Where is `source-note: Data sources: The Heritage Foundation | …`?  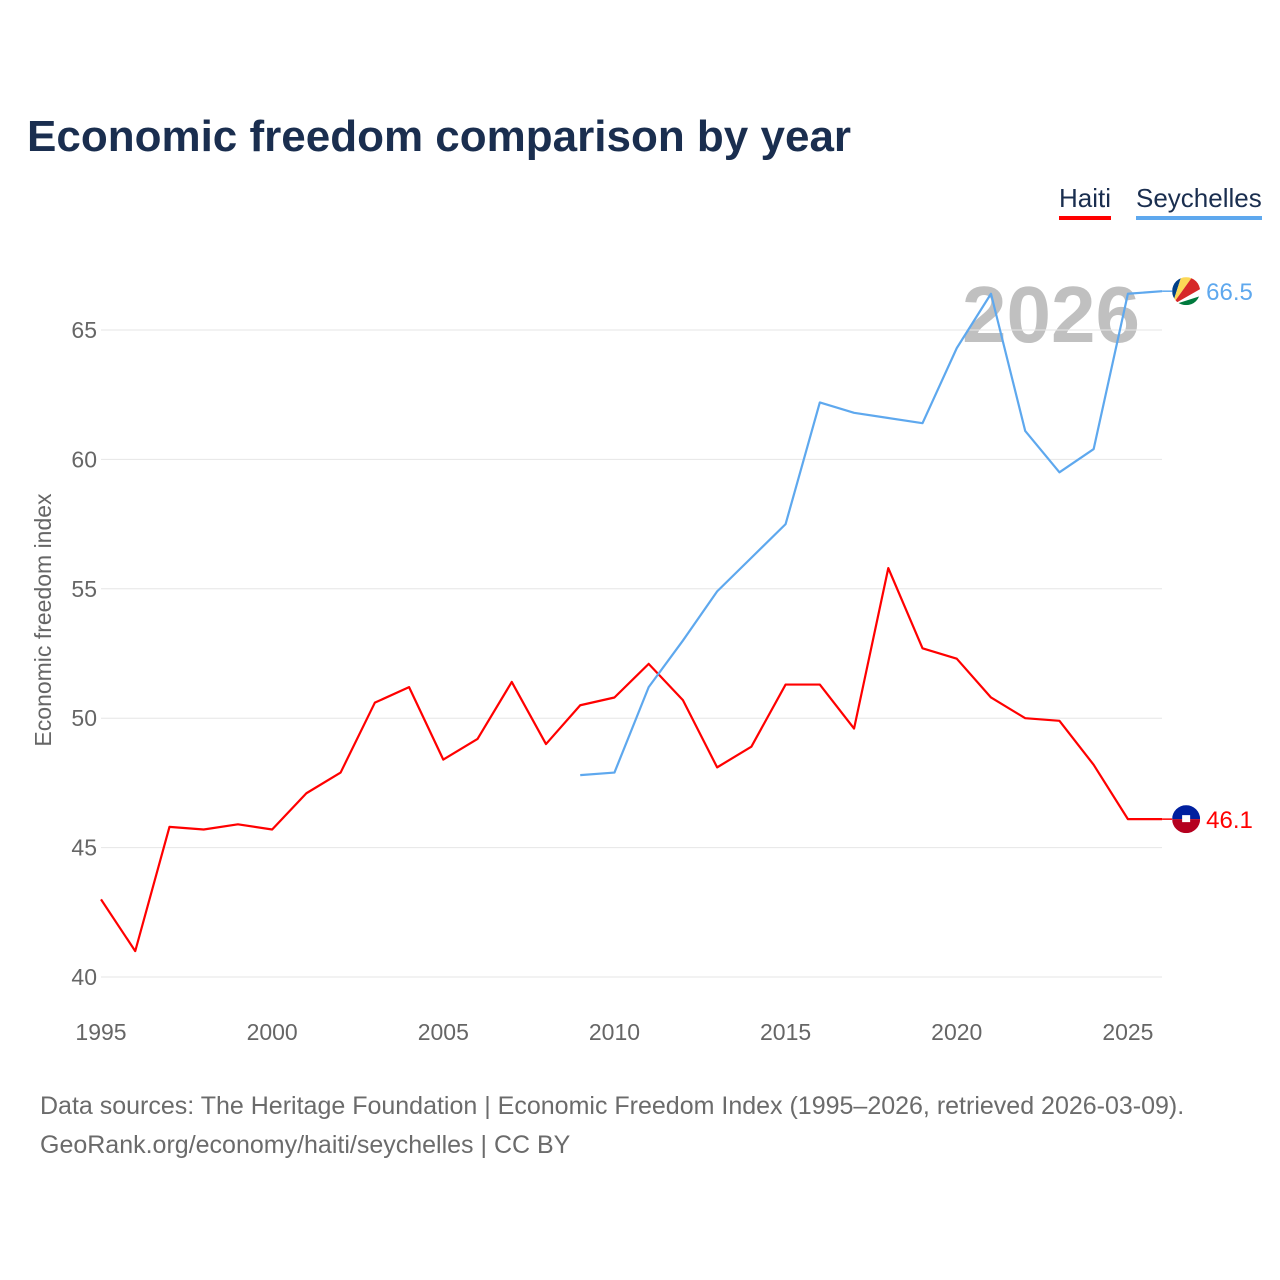
source-note: Data sources: The Heritage Foundation | … is located at coordinates (612, 1106).